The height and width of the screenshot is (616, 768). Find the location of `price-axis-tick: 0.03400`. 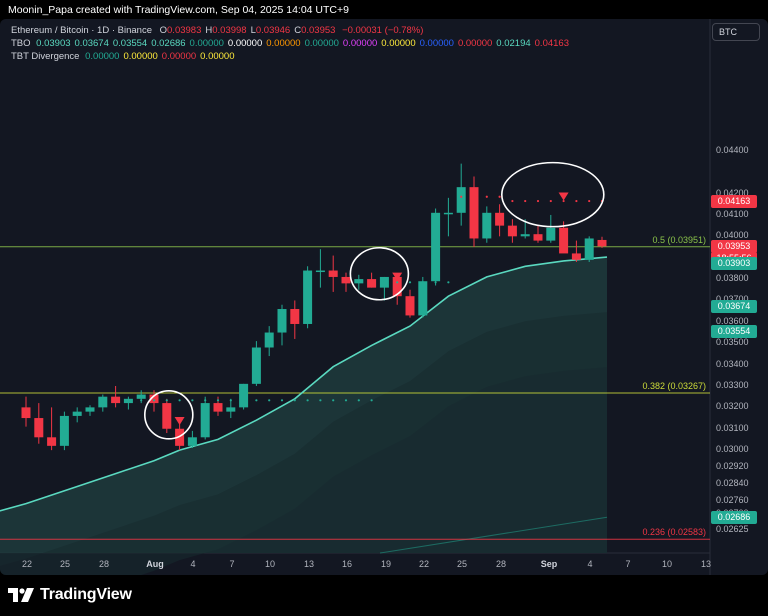

price-axis-tick: 0.03400 is located at coordinates (732, 363).